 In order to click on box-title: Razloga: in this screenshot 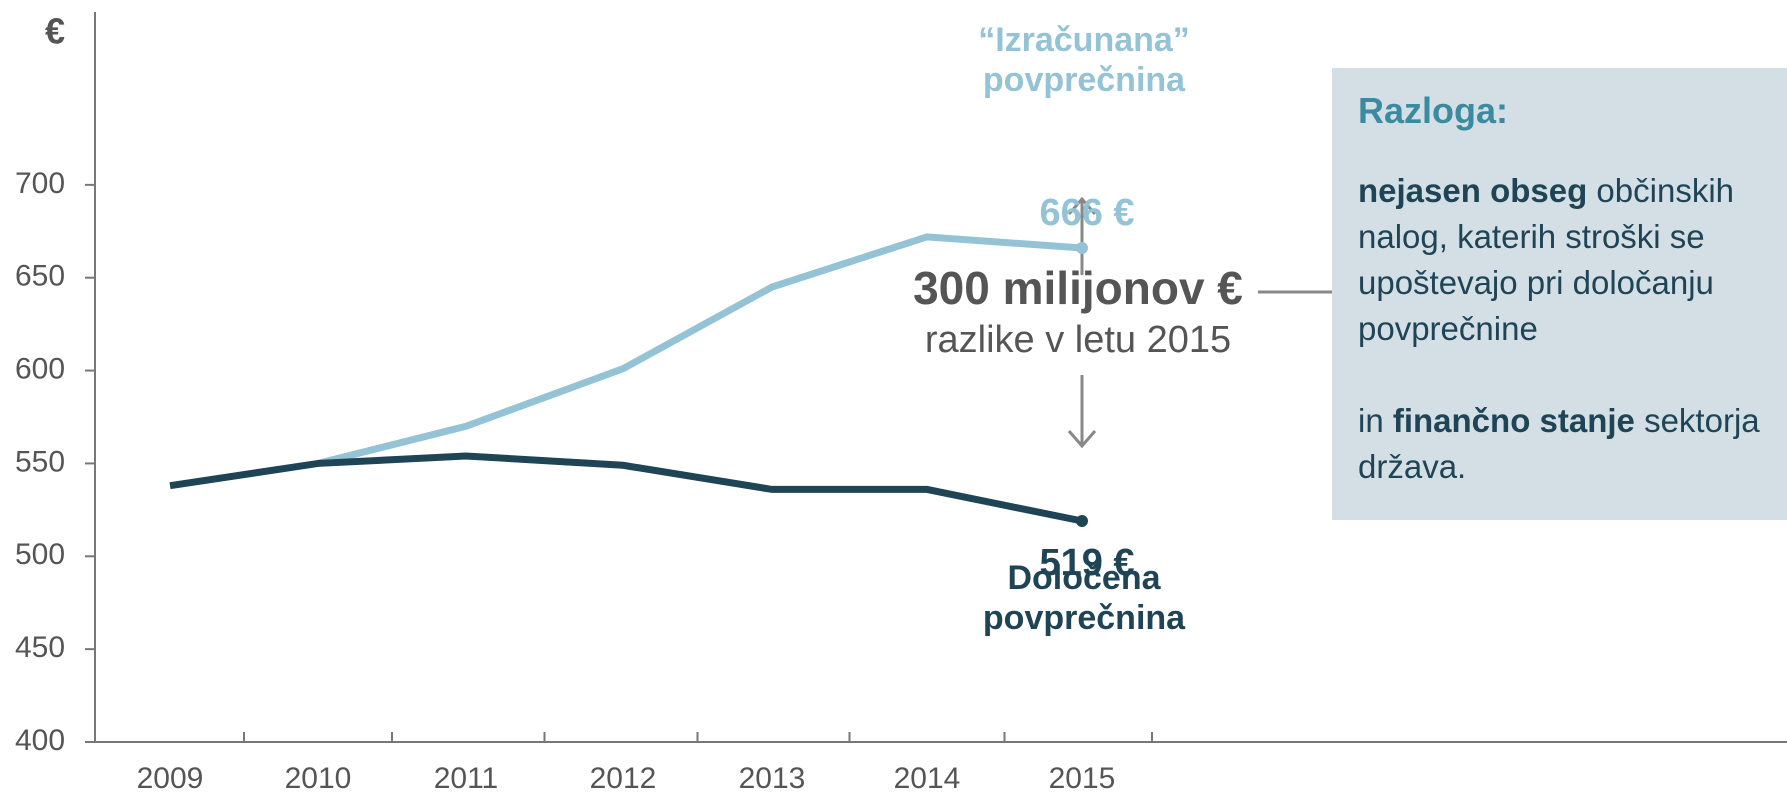, I will do `click(1433, 110)`.